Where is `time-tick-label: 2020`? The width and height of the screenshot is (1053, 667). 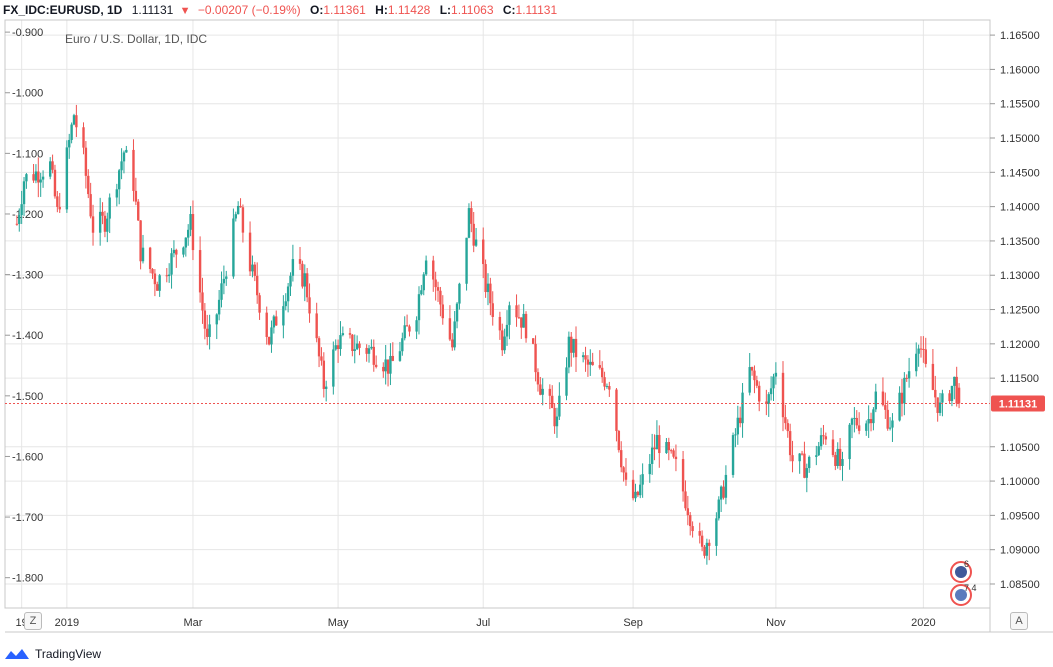 time-tick-label: 2020 is located at coordinates (923, 623).